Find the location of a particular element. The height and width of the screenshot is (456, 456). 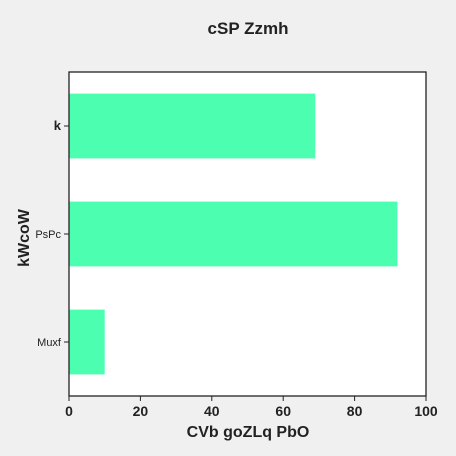

bar-pspc is located at coordinates (233, 234).